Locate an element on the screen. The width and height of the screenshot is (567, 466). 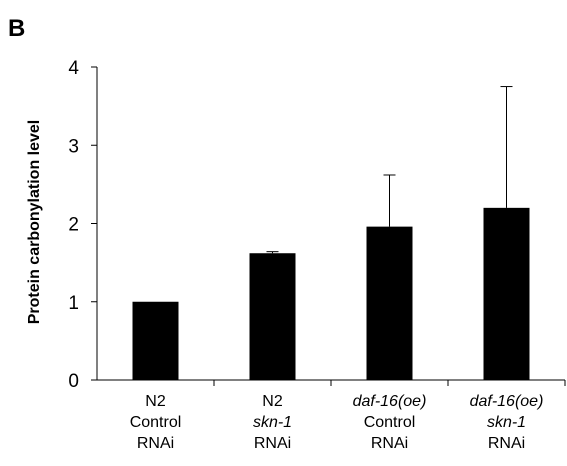
y-tick-label: 2 is located at coordinates (73, 225).